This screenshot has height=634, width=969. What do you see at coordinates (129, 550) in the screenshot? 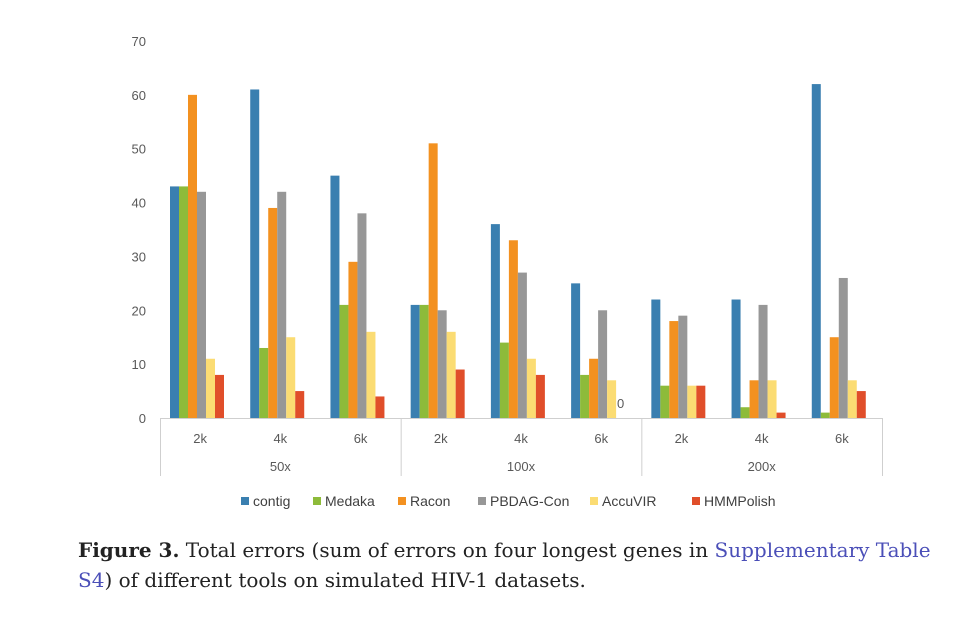
I see `caption-label: Figure 3.` at bounding box center [129, 550].